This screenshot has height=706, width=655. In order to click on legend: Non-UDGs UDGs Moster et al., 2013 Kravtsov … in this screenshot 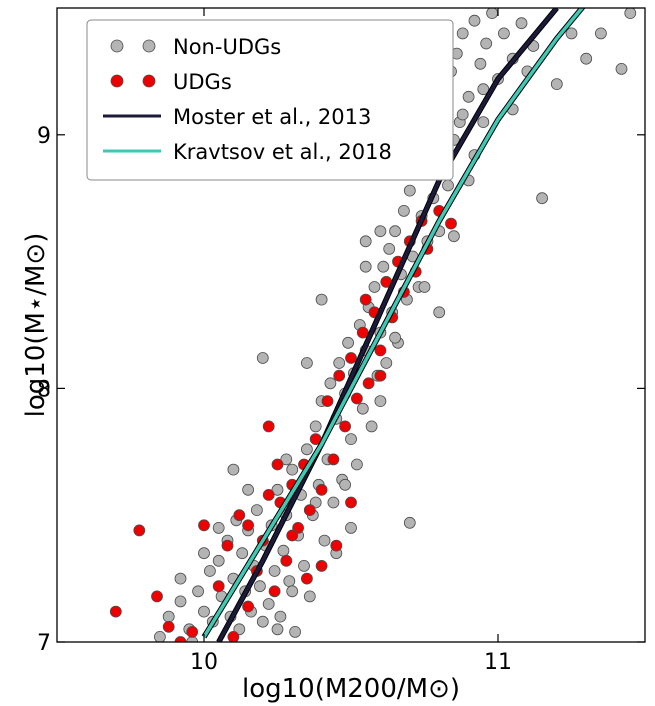, I will do `click(270, 100)`.